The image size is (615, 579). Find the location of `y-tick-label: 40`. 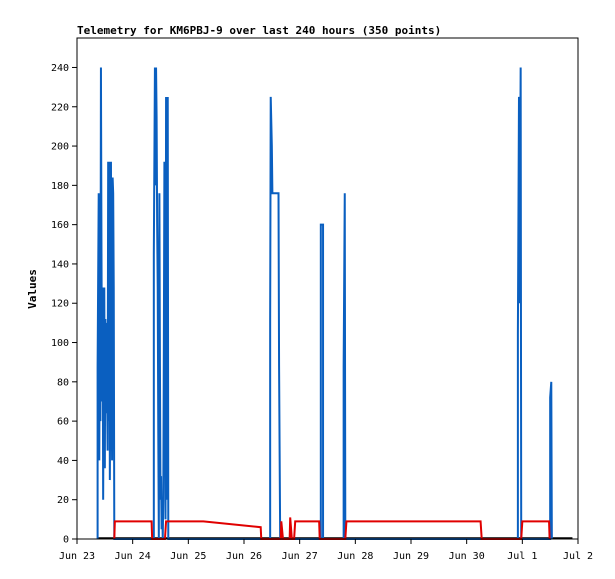

y-tick-label: 40 is located at coordinates (63, 461).